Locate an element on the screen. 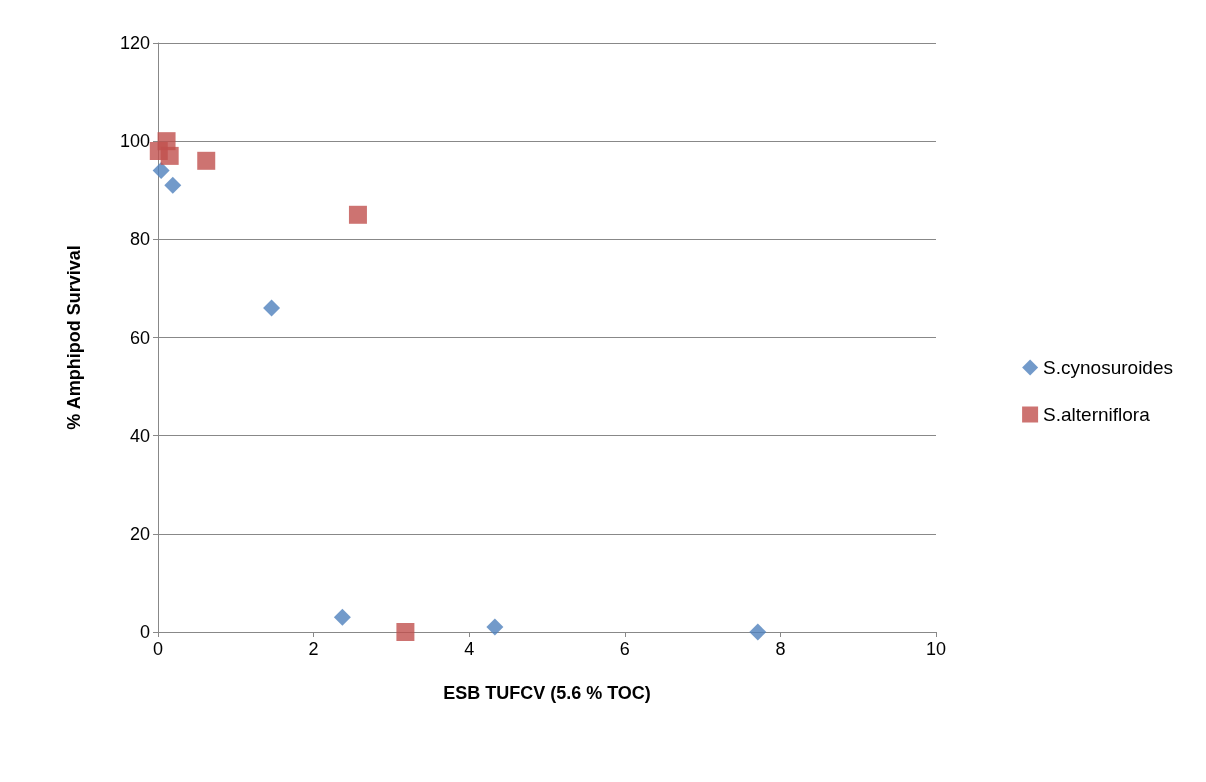 Image resolution: width=1206 pixels, height=782 pixels. x-tick-label: 6 is located at coordinates (624, 649).